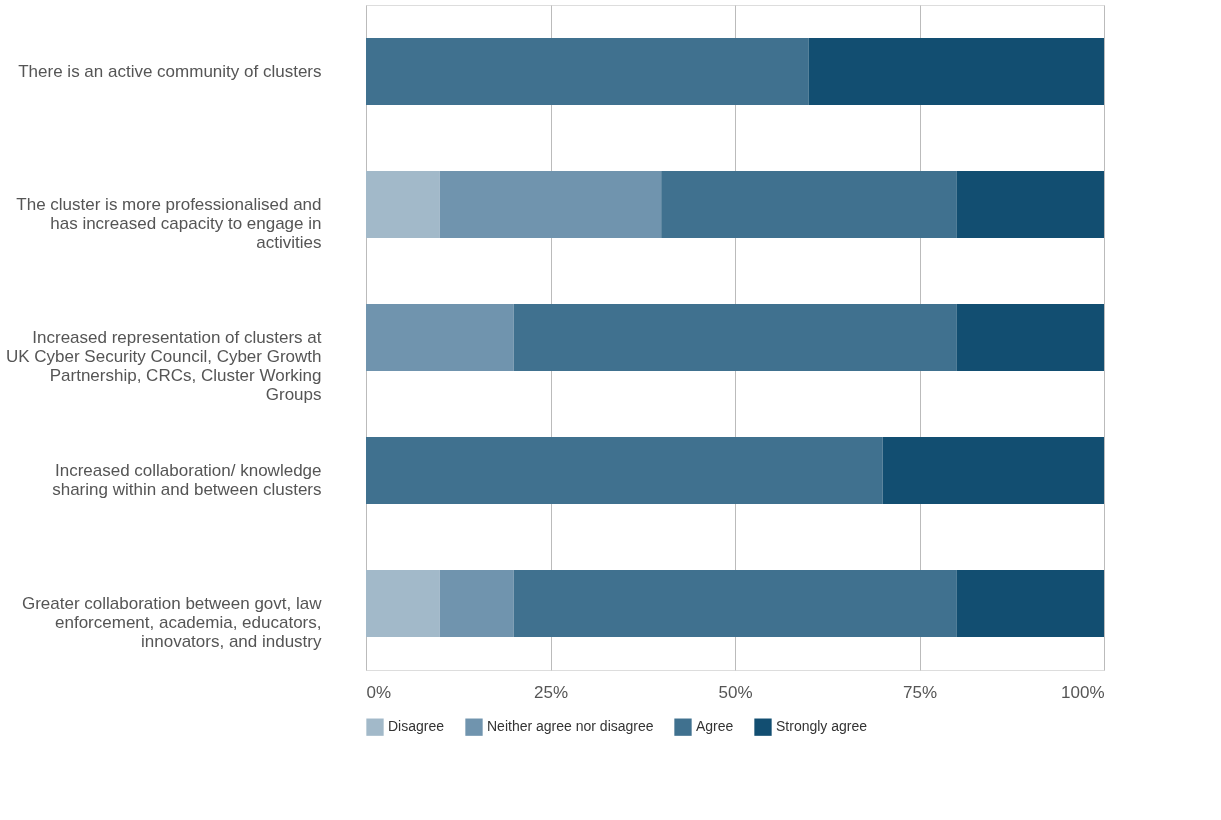  I want to click on x-tick-label: 0%, so click(379, 692).